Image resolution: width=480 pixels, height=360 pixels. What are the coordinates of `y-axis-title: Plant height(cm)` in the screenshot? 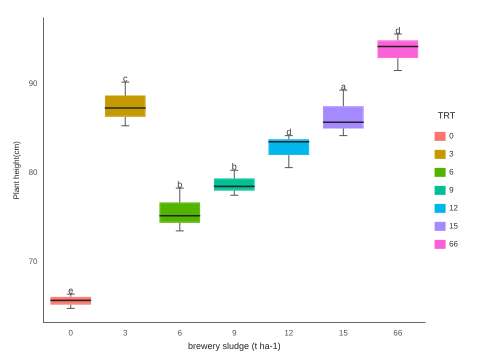 It's located at (17, 170).